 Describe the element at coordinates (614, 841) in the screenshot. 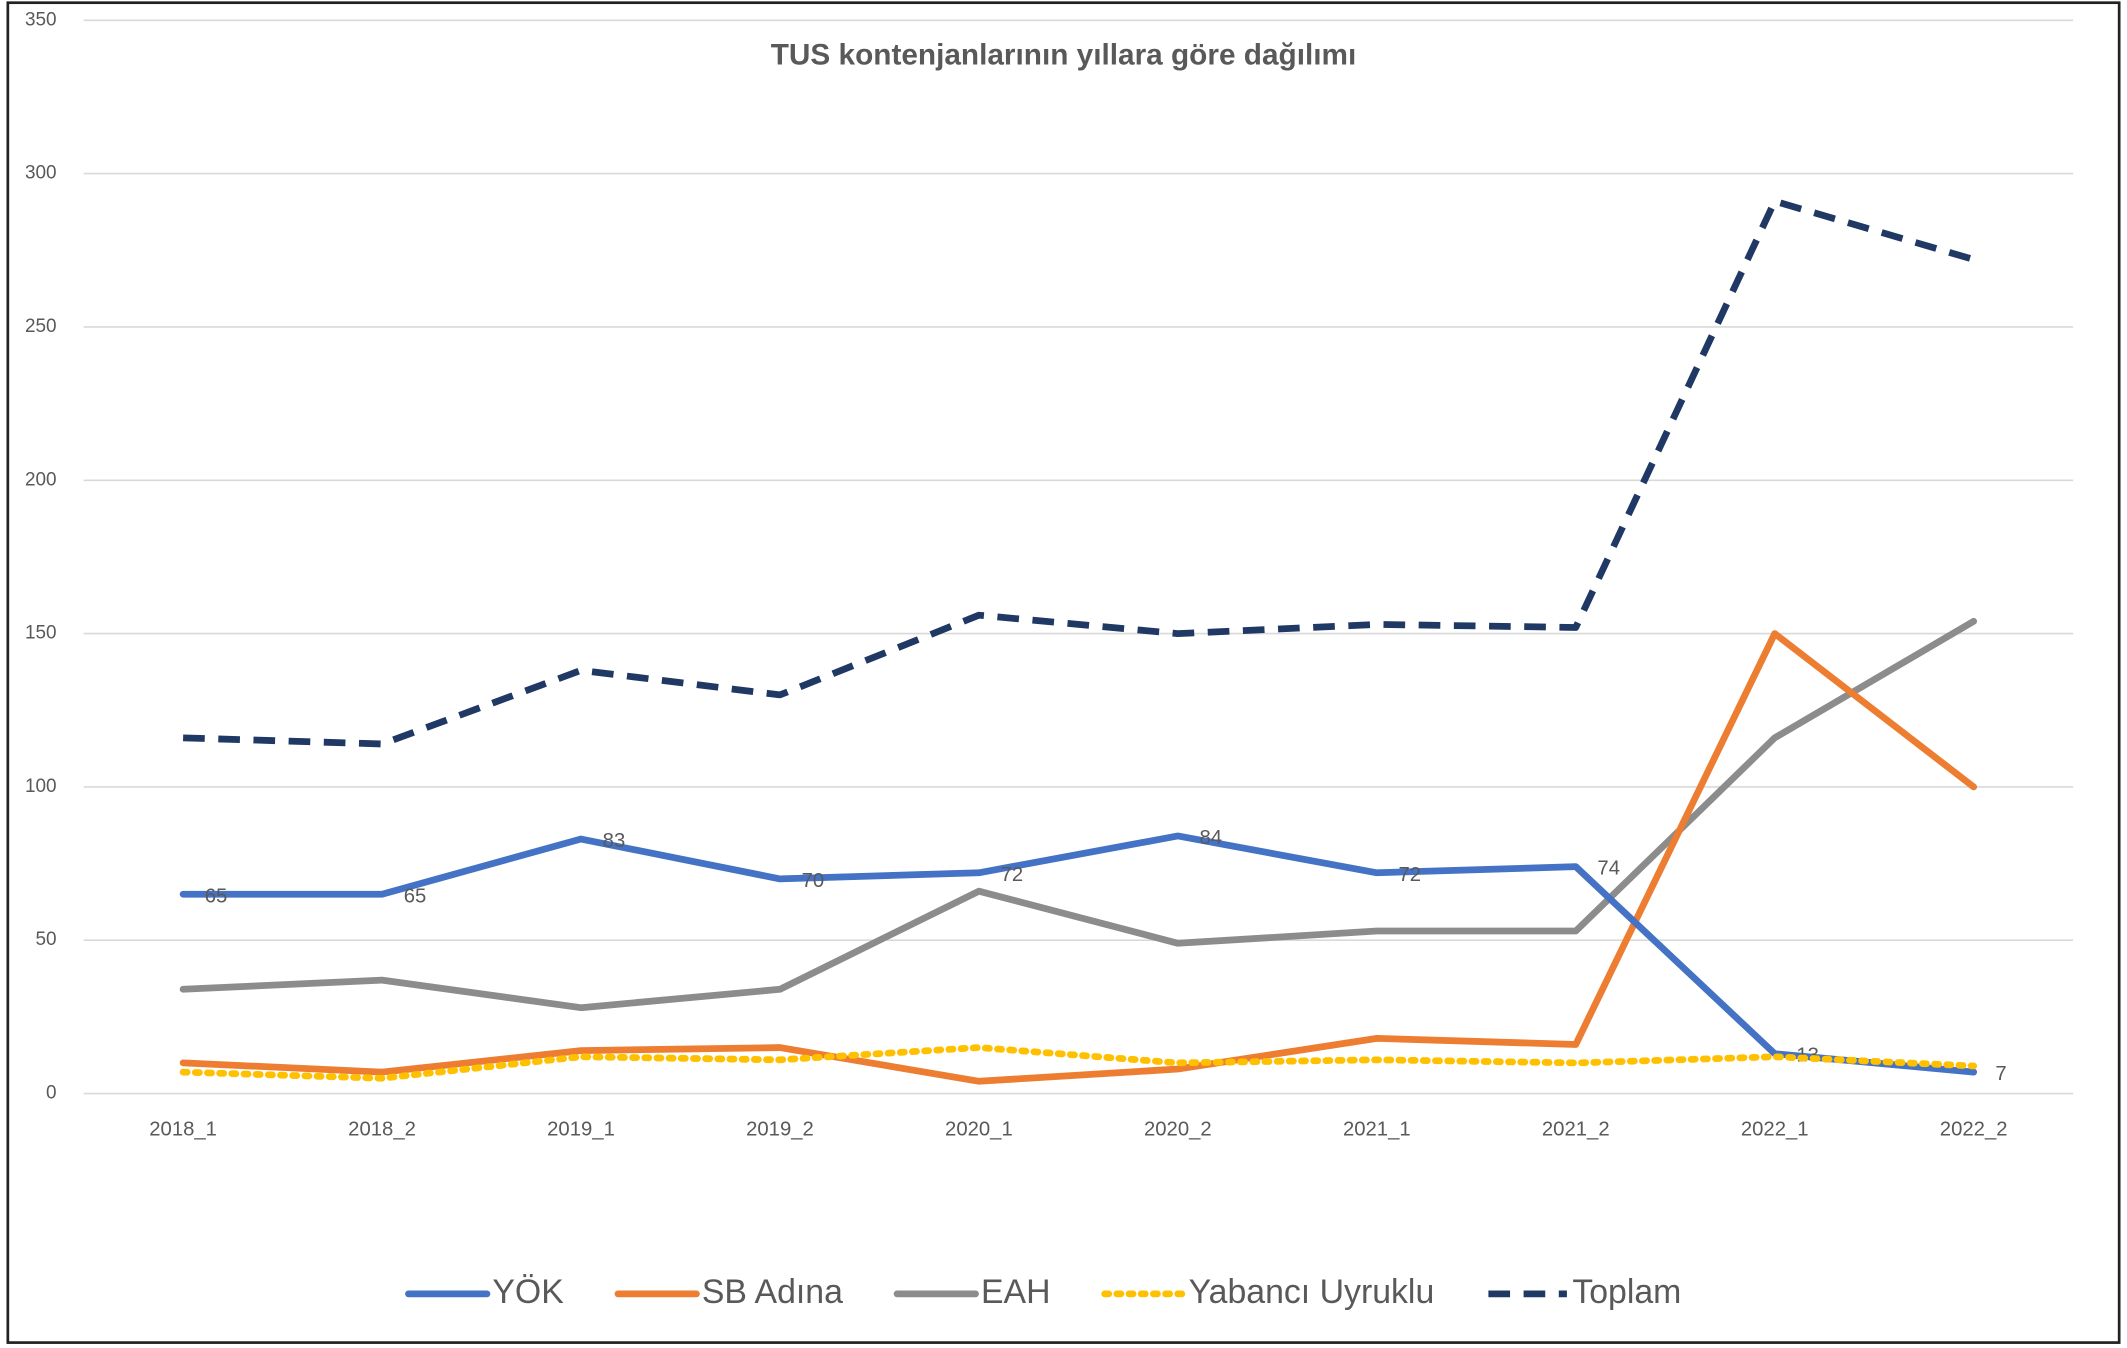

I see `data-label: 83` at that location.